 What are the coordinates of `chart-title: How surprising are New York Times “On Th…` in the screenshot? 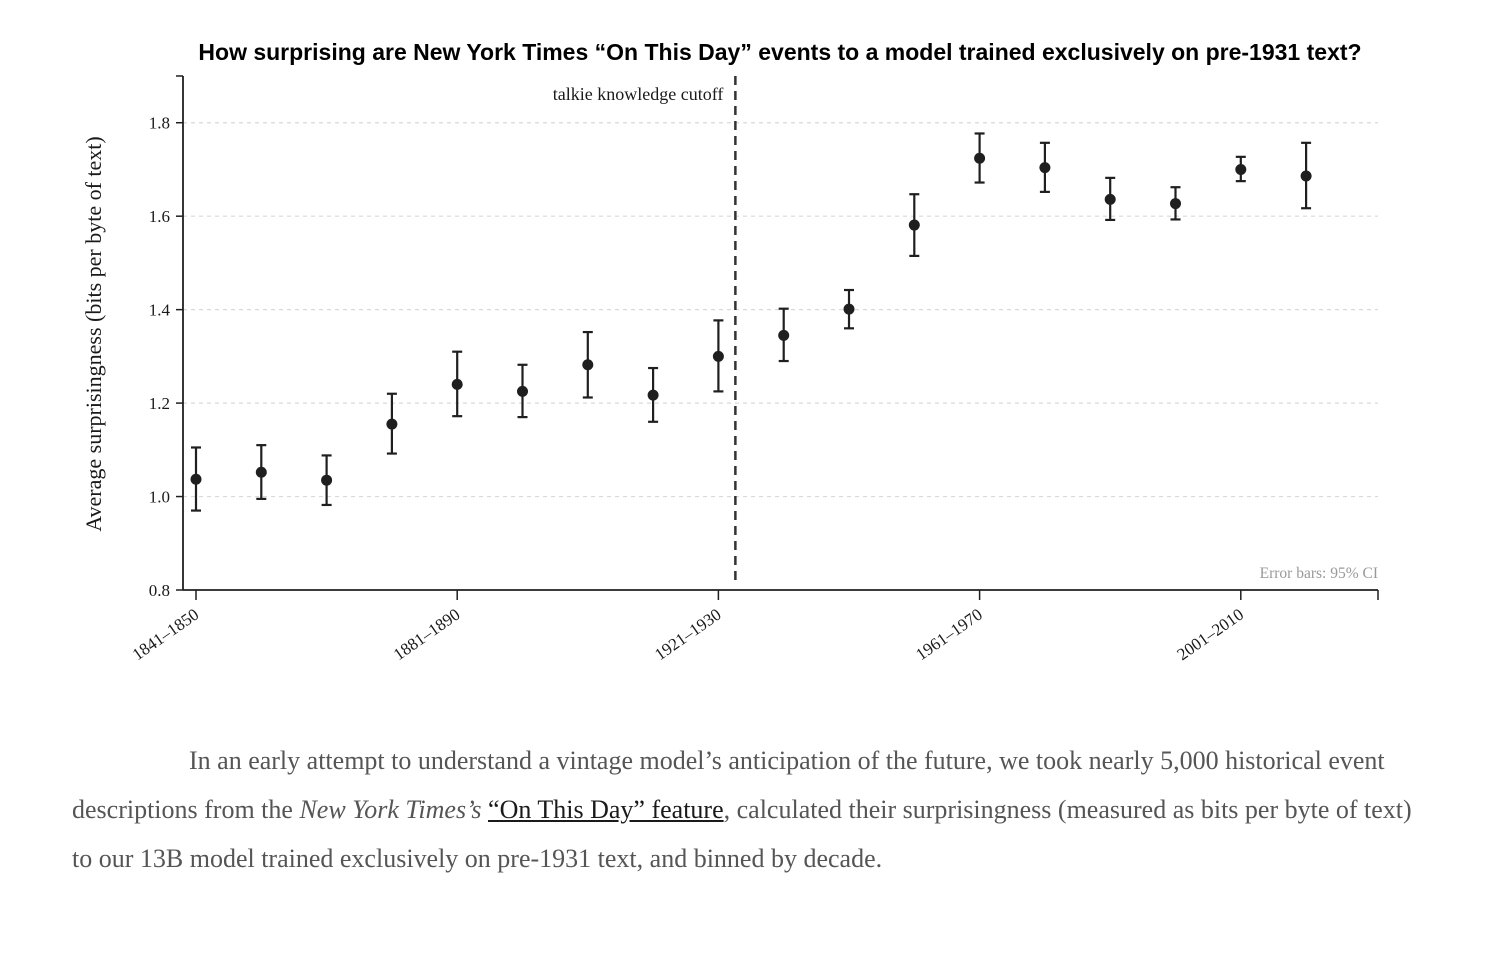 It's located at (779, 52).